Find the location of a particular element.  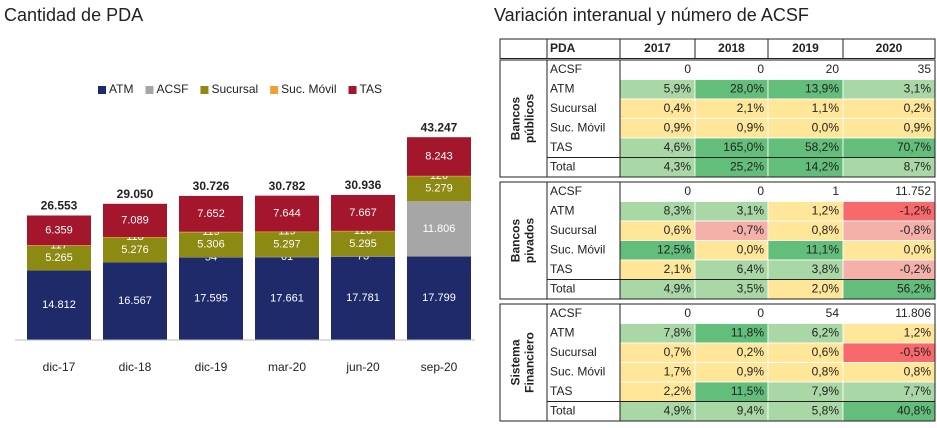

cell-value: 0,4% is located at coordinates (678, 108).